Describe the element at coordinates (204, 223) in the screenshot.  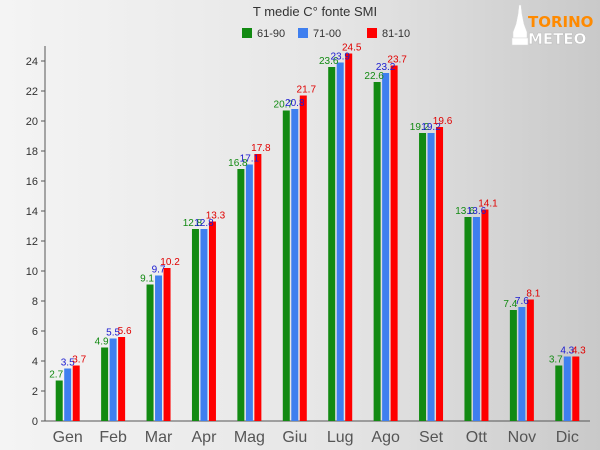
I see `data-label-Apr-71-00: 12.8` at that location.